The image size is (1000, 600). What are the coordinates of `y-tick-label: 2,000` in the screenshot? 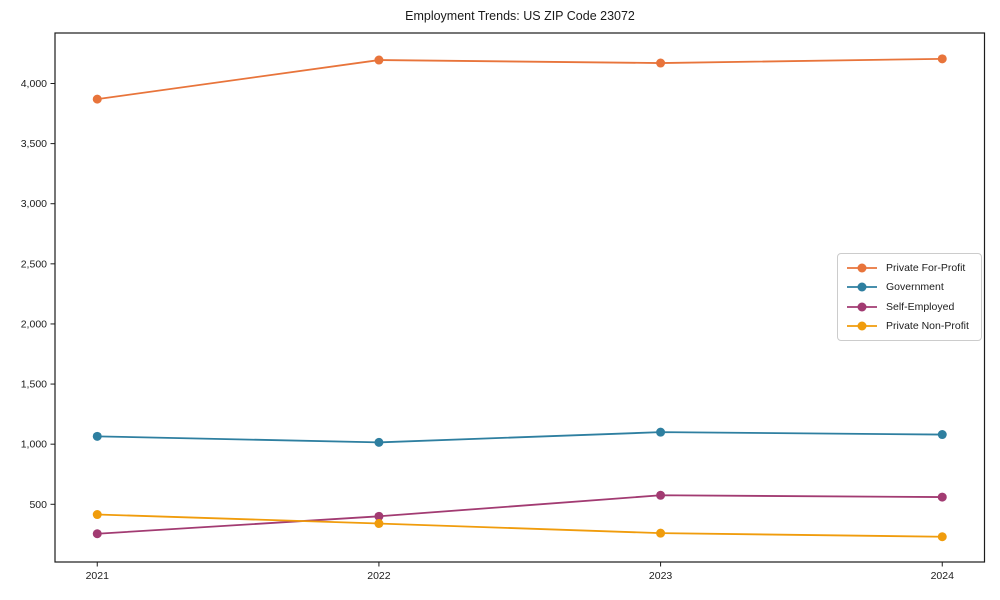 It's located at (34, 324).